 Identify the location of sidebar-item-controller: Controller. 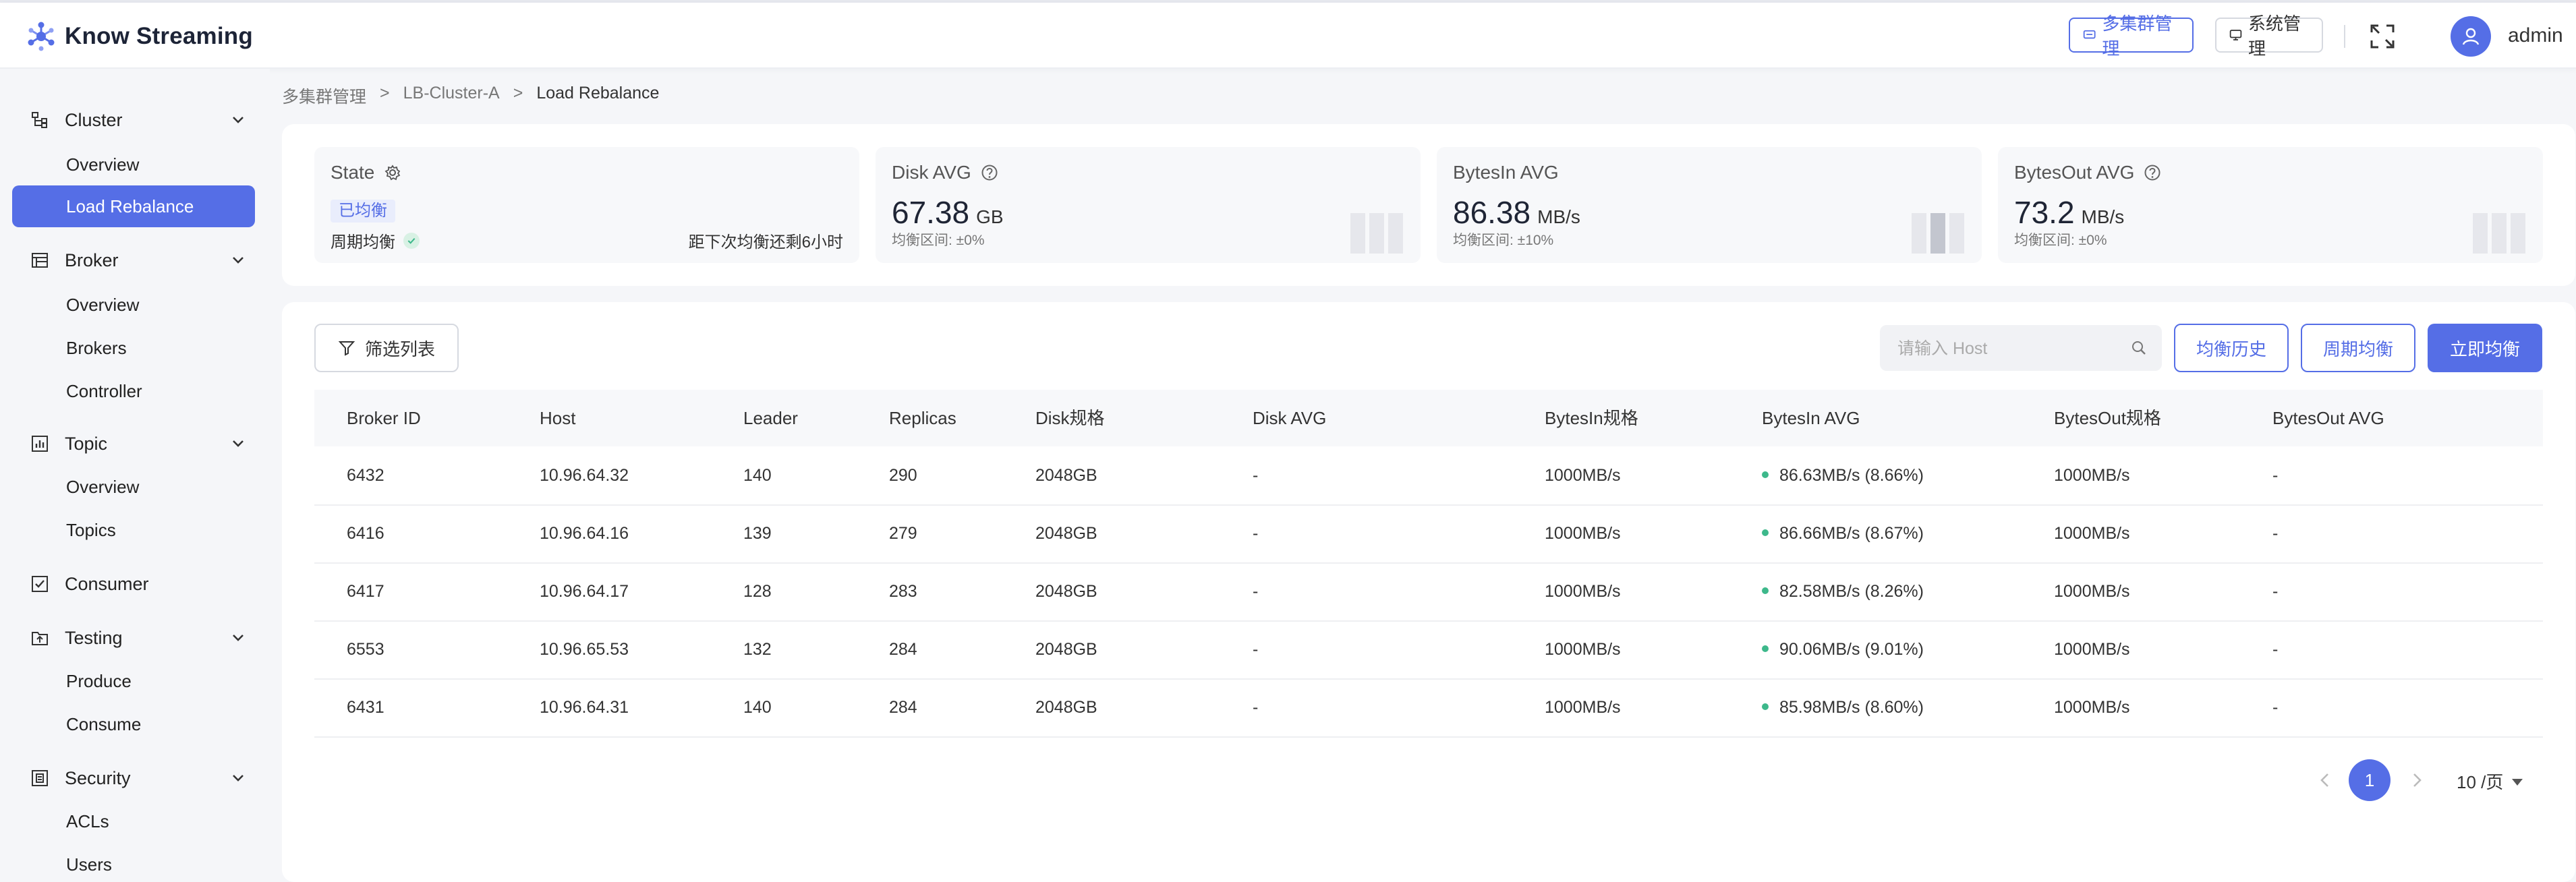
(104, 391).